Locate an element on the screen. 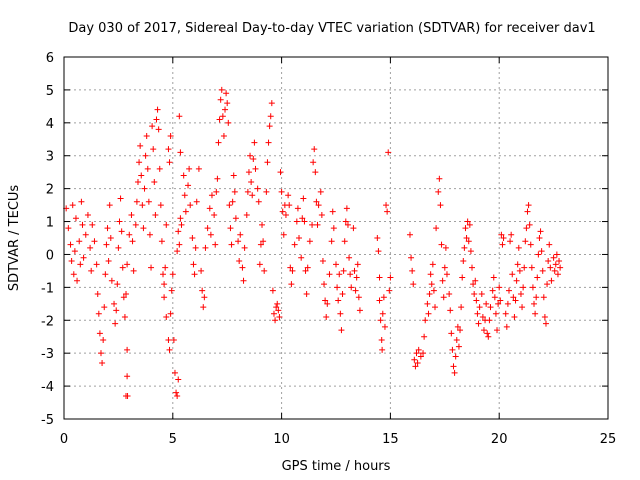  y-tick-label: -2 is located at coordinates (47, 321).